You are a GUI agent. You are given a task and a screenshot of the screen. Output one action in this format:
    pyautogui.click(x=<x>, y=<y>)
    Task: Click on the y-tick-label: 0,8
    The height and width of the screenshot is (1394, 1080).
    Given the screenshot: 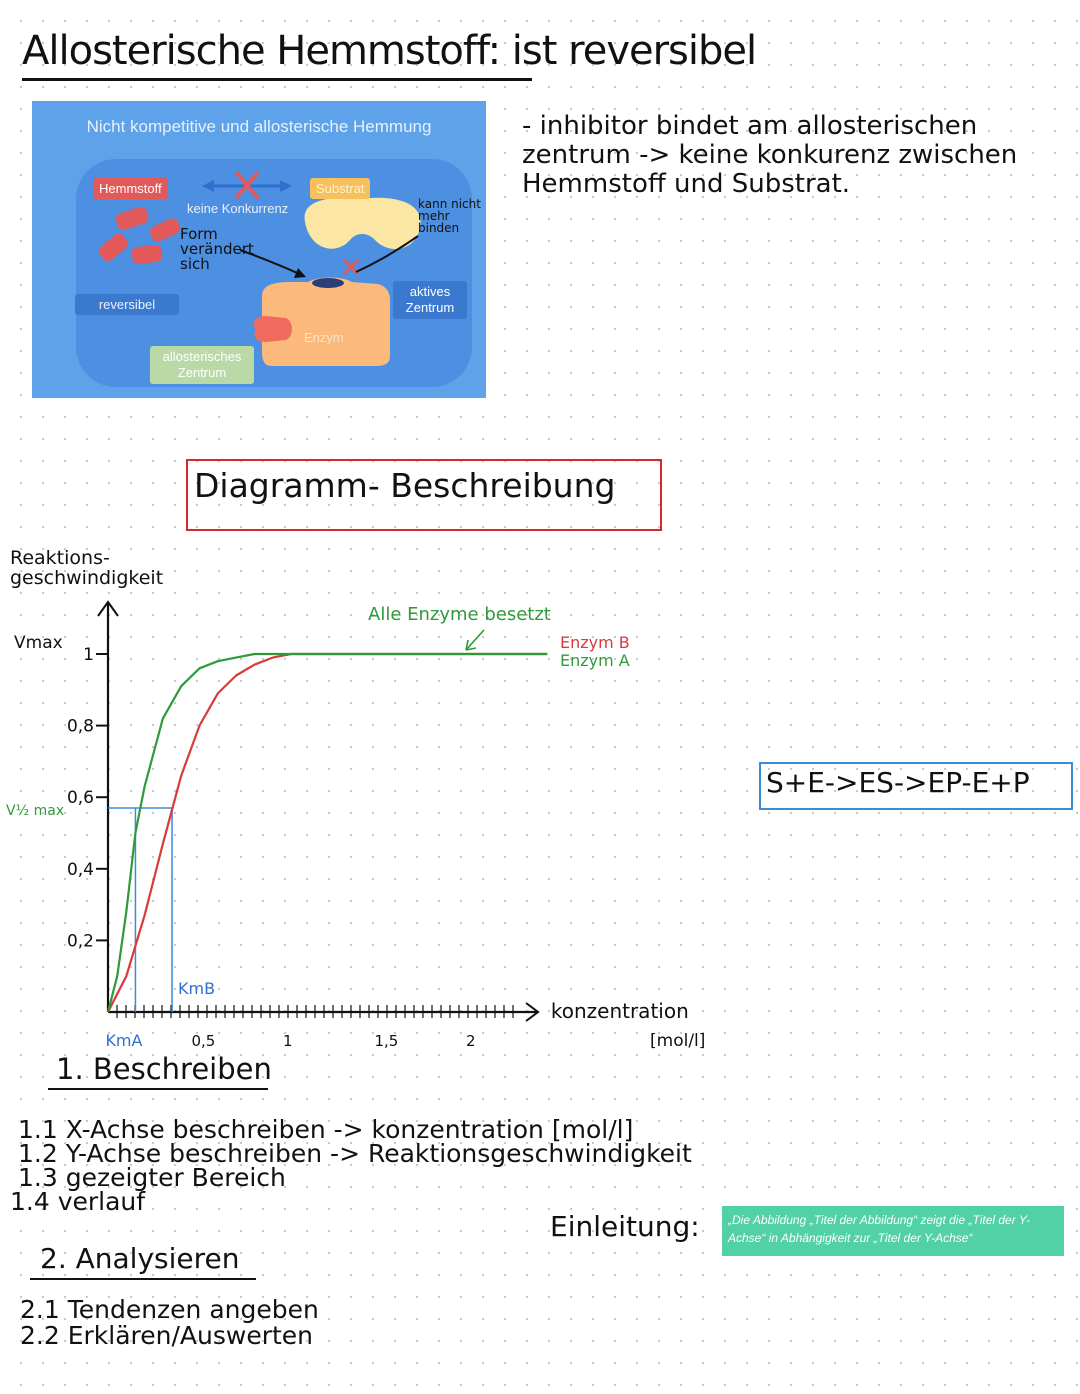 What is the action you would take?
    pyautogui.click(x=80, y=727)
    